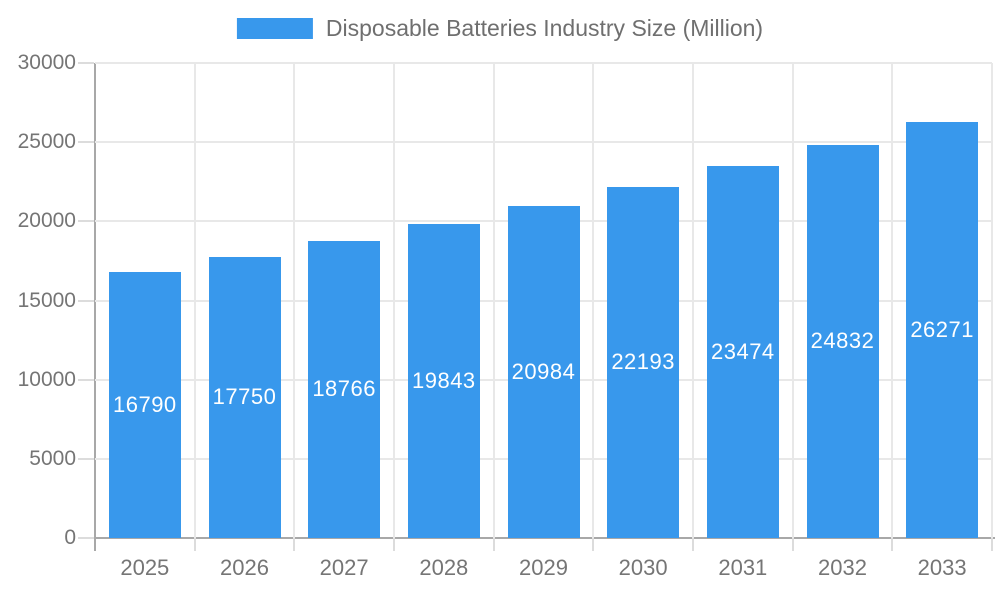 This screenshot has width=1000, height=600. I want to click on bar: 18766, so click(344, 389).